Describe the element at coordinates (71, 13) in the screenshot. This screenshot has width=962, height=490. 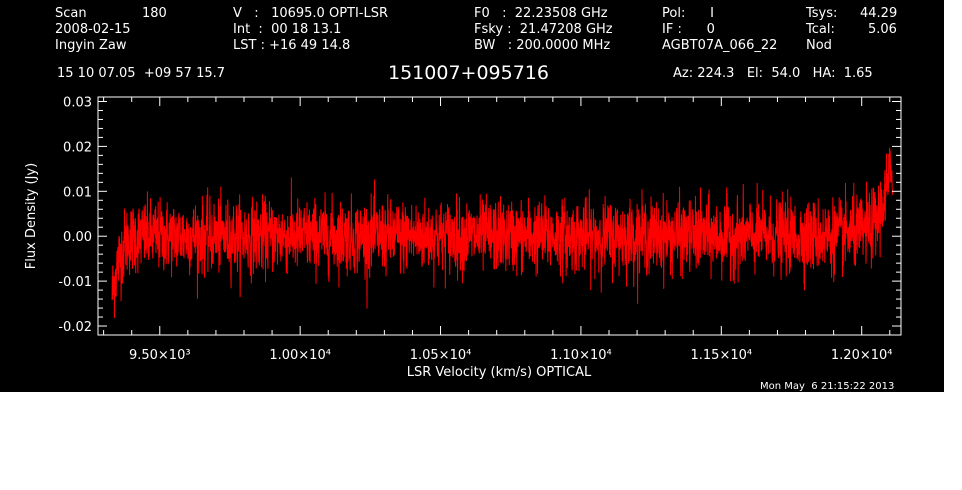
I see `scan-label: Scan` at that location.